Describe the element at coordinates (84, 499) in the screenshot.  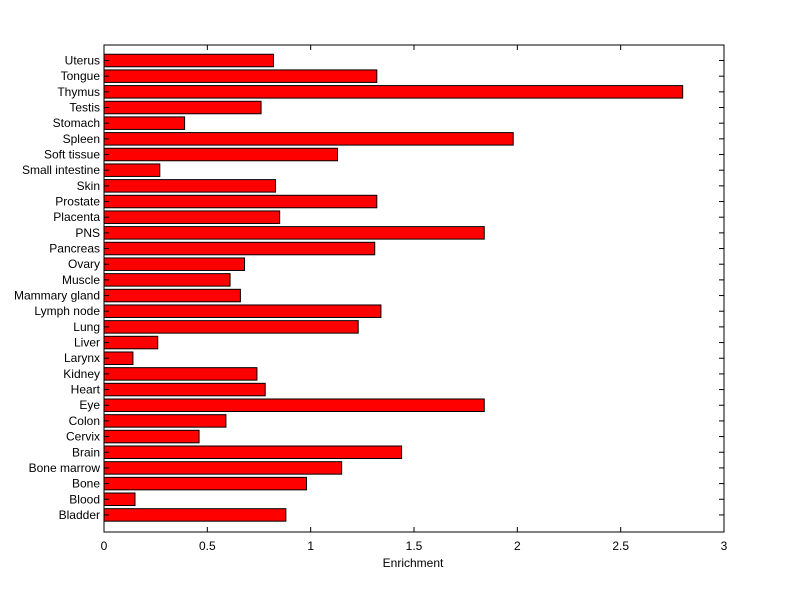
I see `y-tick-label: Blood` at that location.